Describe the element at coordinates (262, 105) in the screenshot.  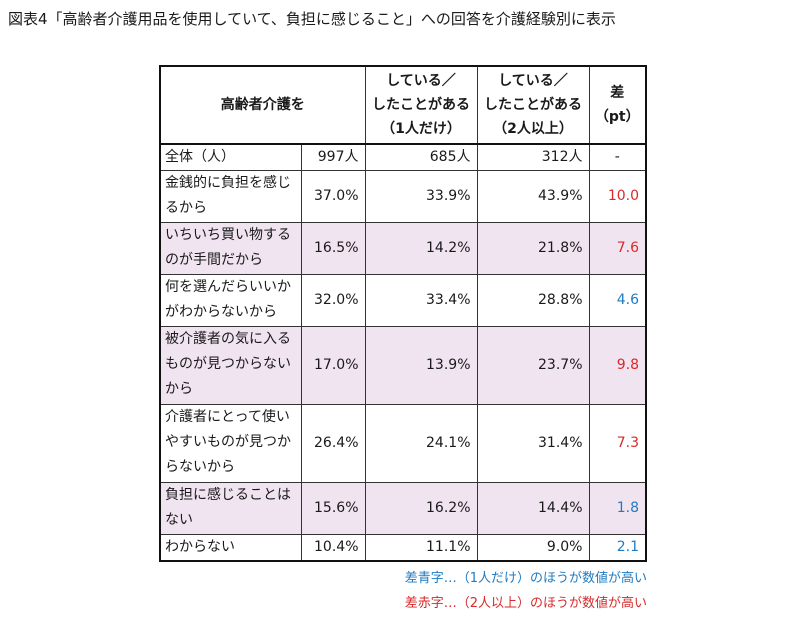
I see `header-label: 高齢者介護を` at that location.